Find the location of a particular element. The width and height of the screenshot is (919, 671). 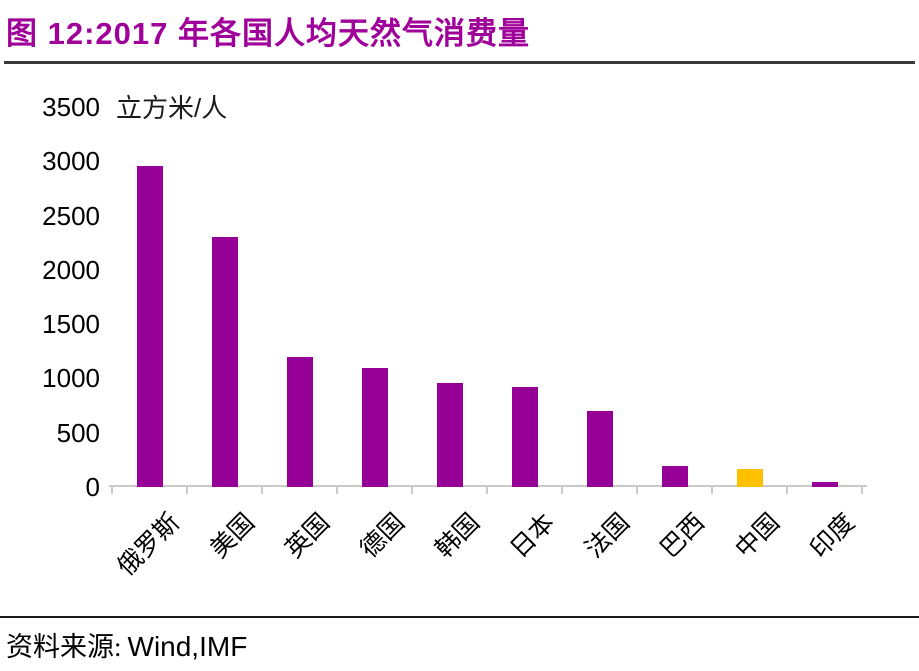

x-category-label-russia: 俄罗斯 is located at coordinates (149, 545).